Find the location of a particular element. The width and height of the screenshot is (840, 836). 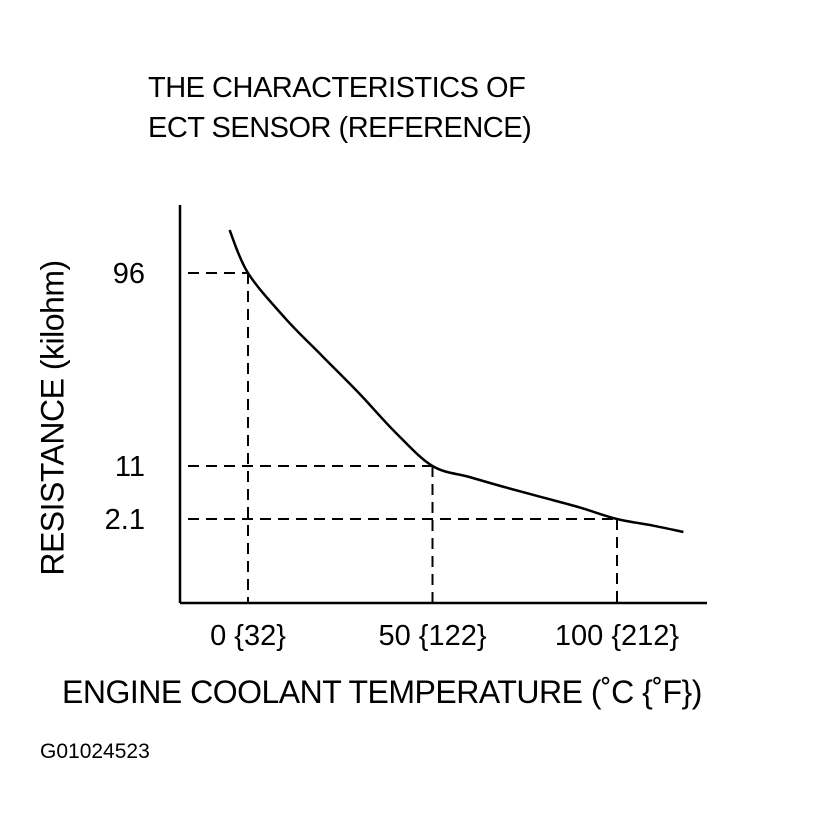

y-tick-label-0: 96 is located at coordinates (129, 274).